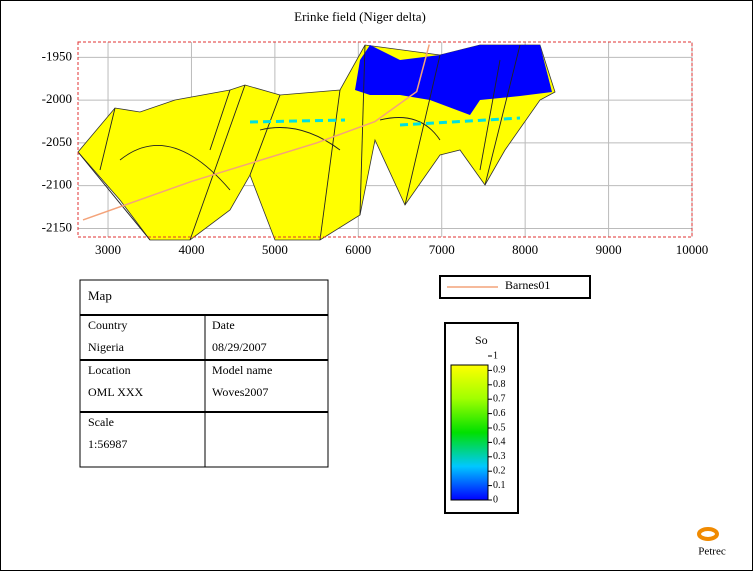 The height and width of the screenshot is (571, 753). I want to click on logo-icon, so click(708, 534).